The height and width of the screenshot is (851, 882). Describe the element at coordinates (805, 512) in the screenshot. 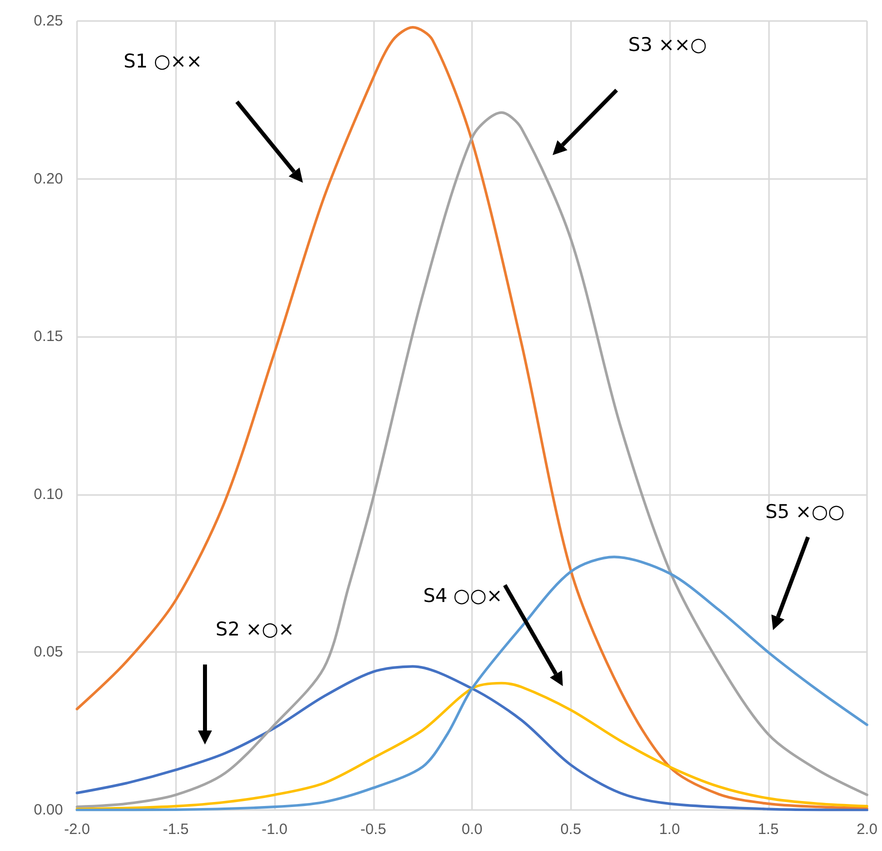

I see `annotation: S5 ×○○` at that location.